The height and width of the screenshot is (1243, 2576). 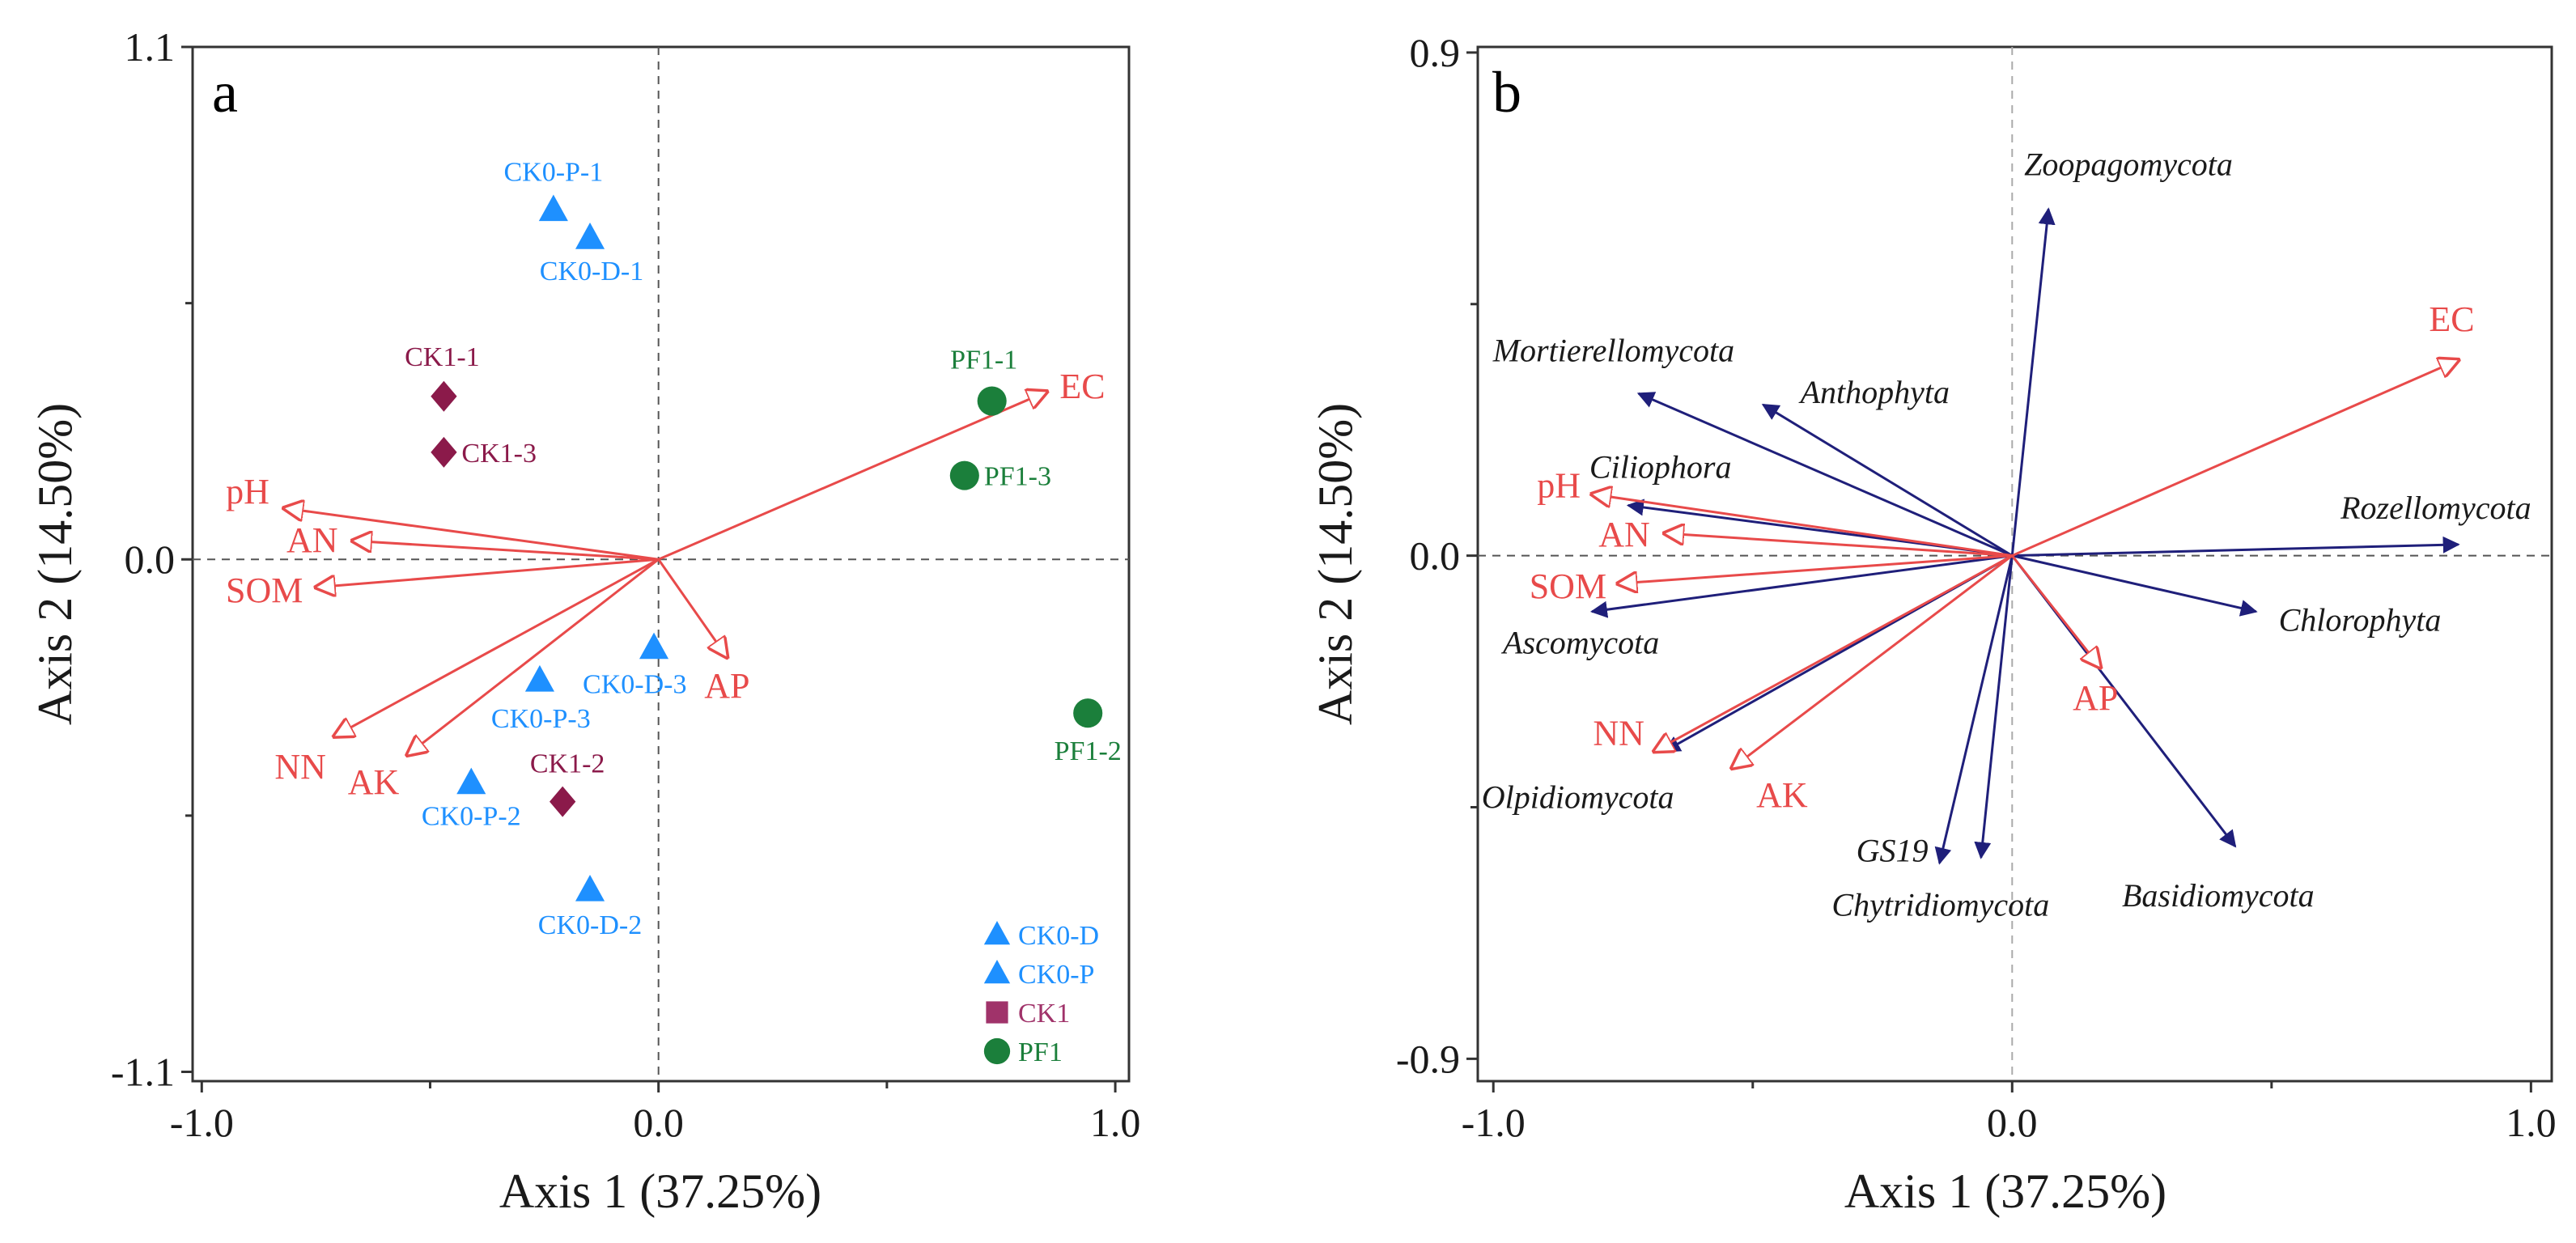 I want to click on panel-b-xtick-label: 1.0, so click(x=2531, y=1122).